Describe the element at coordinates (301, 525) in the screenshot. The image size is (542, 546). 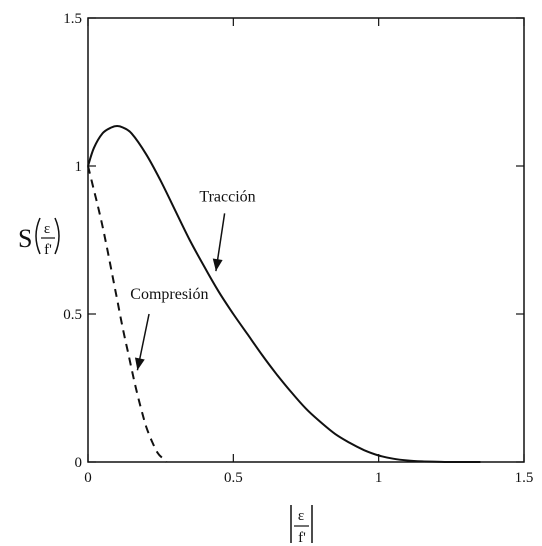
I see `x-axis-label: ε f'` at that location.